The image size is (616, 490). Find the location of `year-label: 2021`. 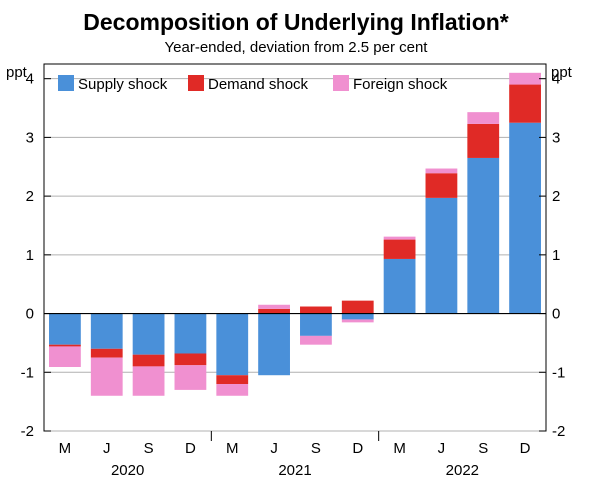

year-label: 2021 is located at coordinates (294, 470).